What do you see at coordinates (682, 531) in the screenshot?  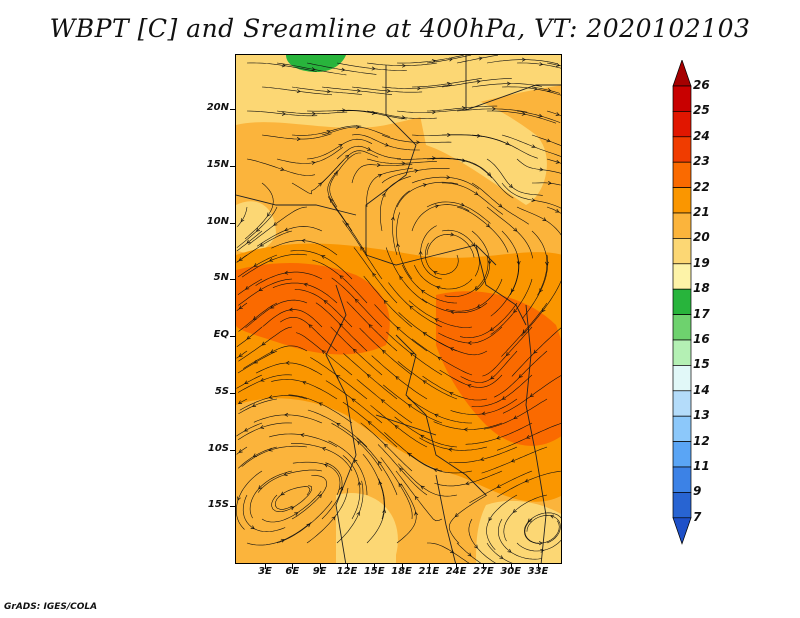 I see `colorbar-bottom-arrow` at bounding box center [682, 531].